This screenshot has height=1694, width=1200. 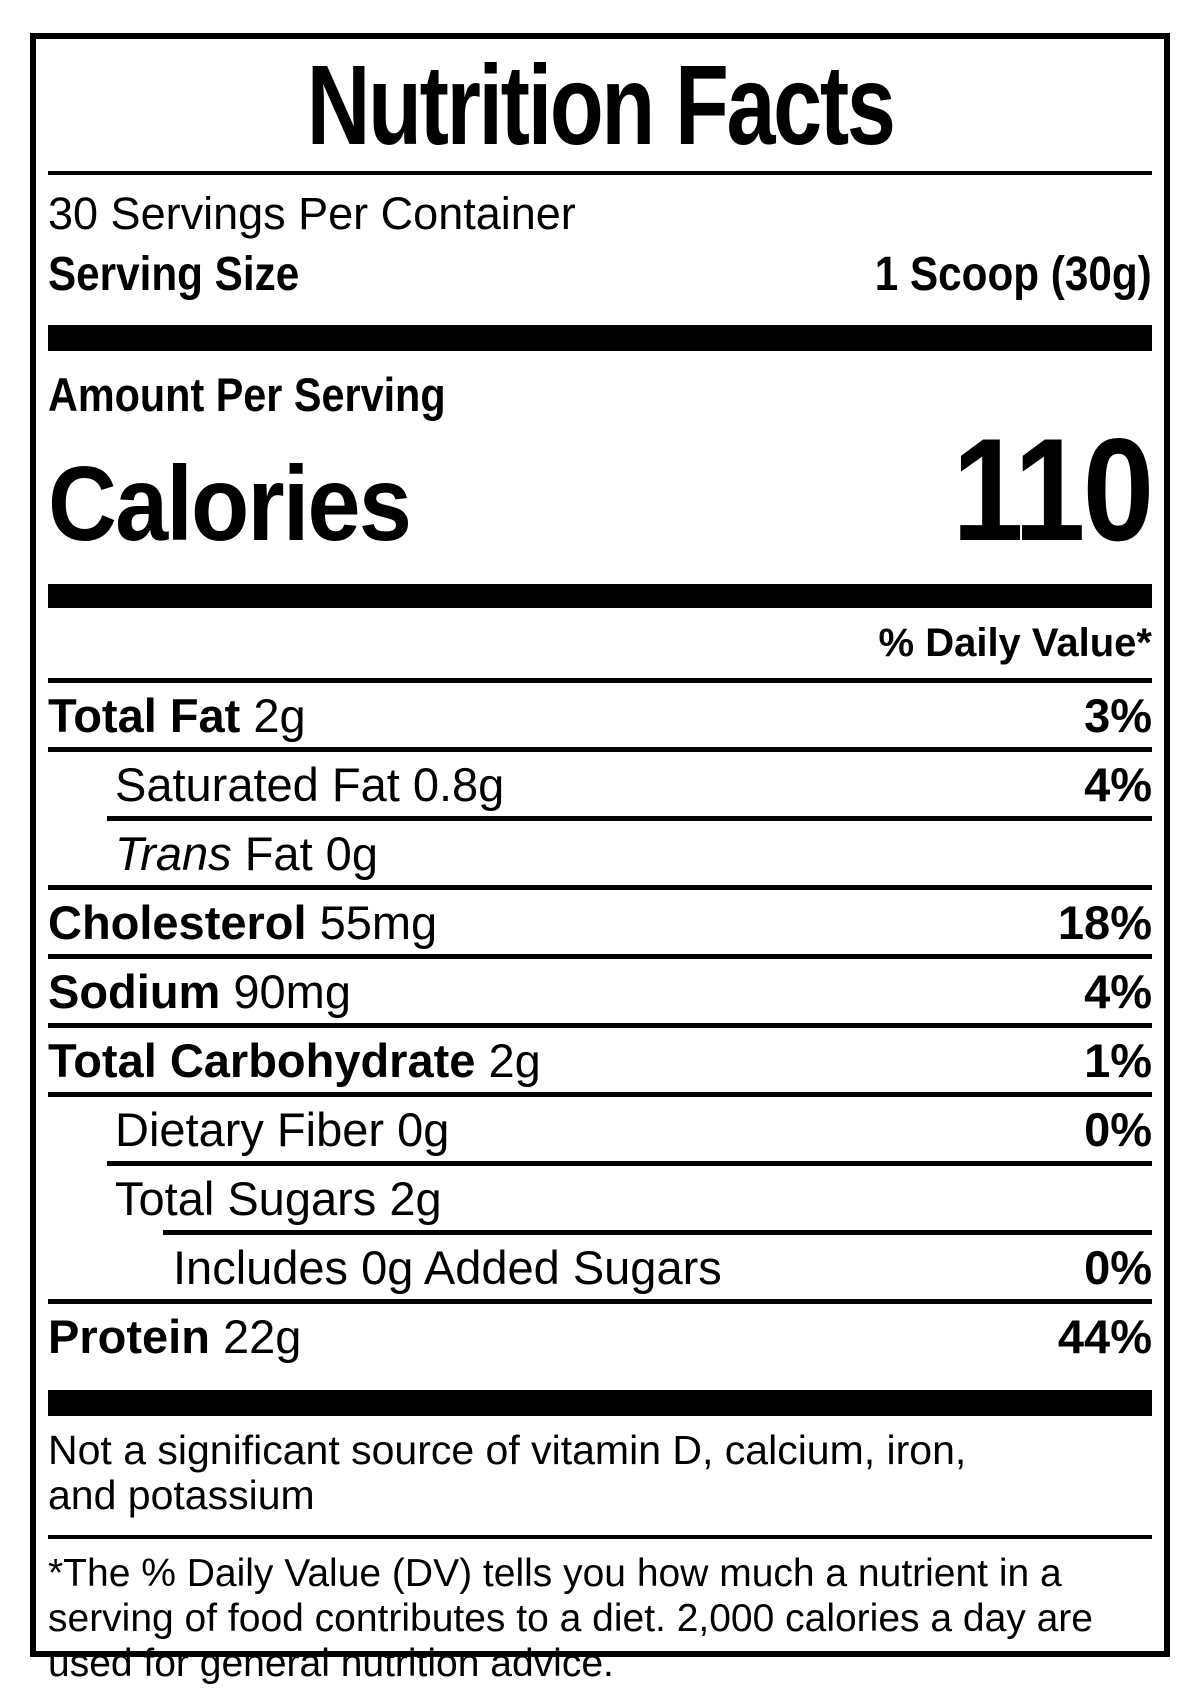 What do you see at coordinates (1104, 1336) in the screenshot?
I see `nutrient-daily-value: 44%` at bounding box center [1104, 1336].